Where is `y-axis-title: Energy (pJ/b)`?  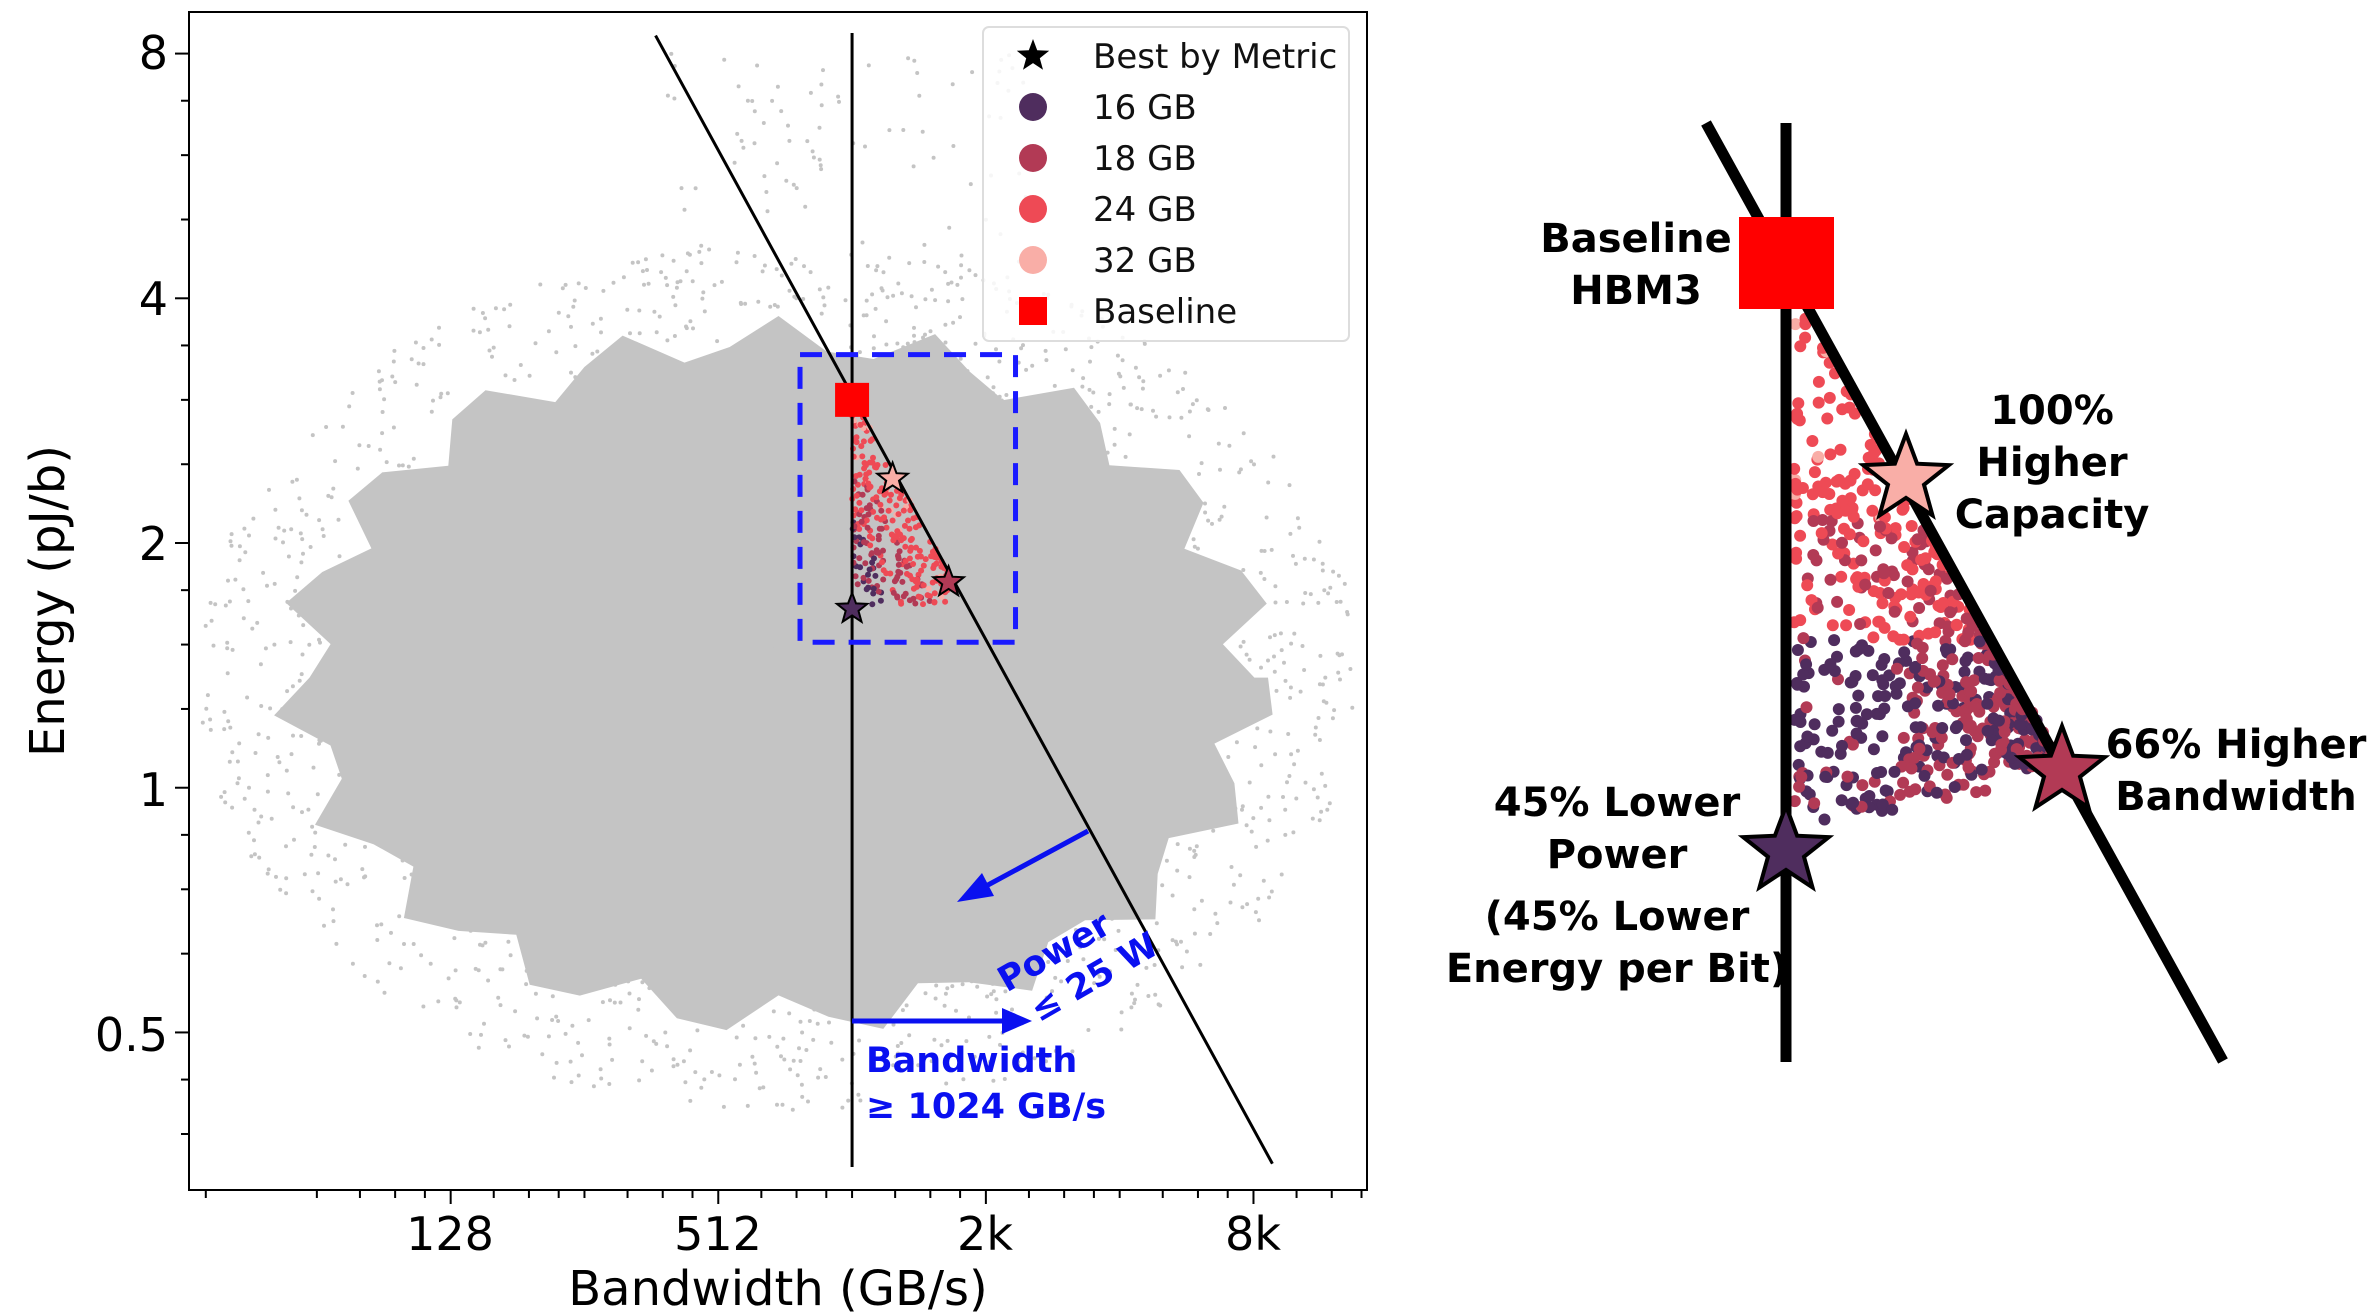 y-axis-title: Energy (pJ/b) is located at coordinates (48, 601).